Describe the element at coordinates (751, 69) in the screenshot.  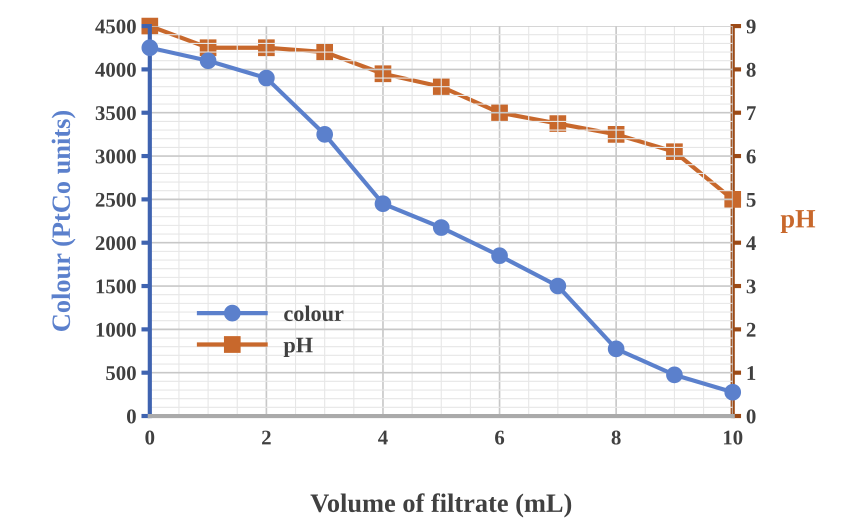
I see `y2-tick-label: 8` at that location.